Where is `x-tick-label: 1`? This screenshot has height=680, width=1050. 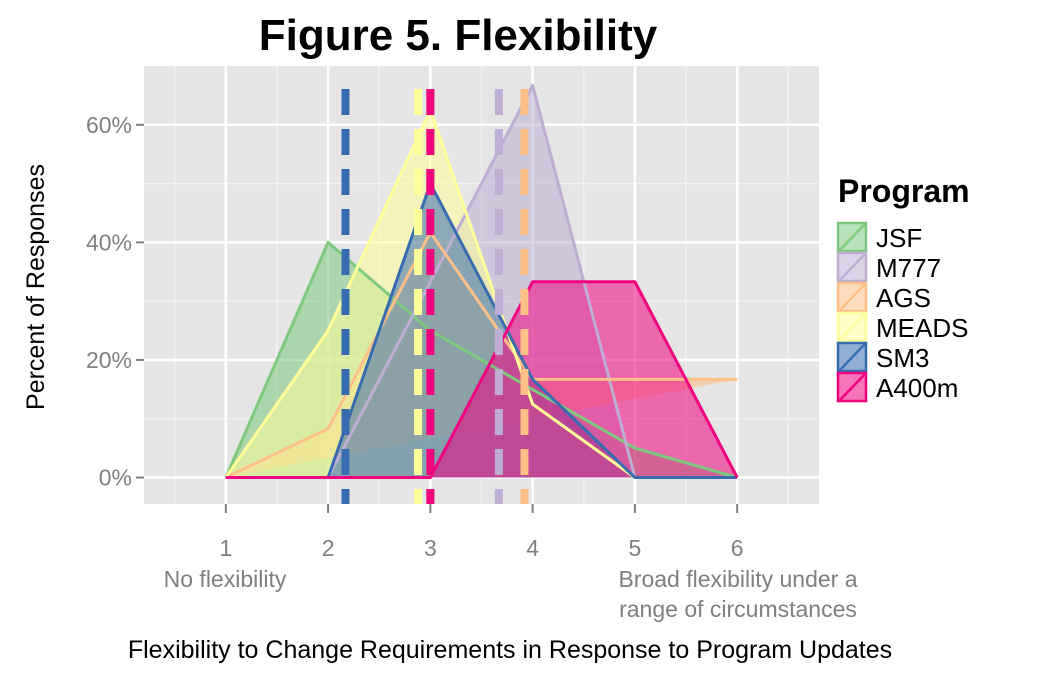
x-tick-label: 1 is located at coordinates (225, 548).